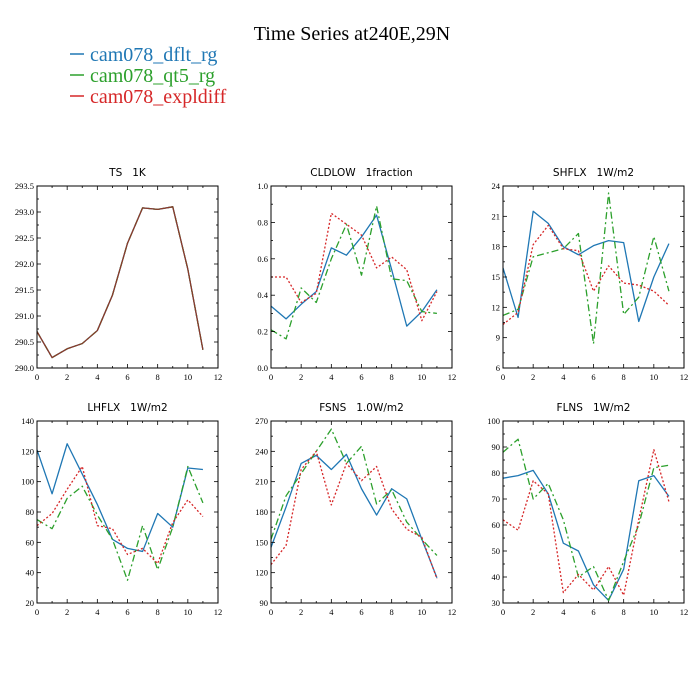 The width and height of the screenshot is (700, 700). I want to click on y-tick-label: 292.0, so click(24, 264).